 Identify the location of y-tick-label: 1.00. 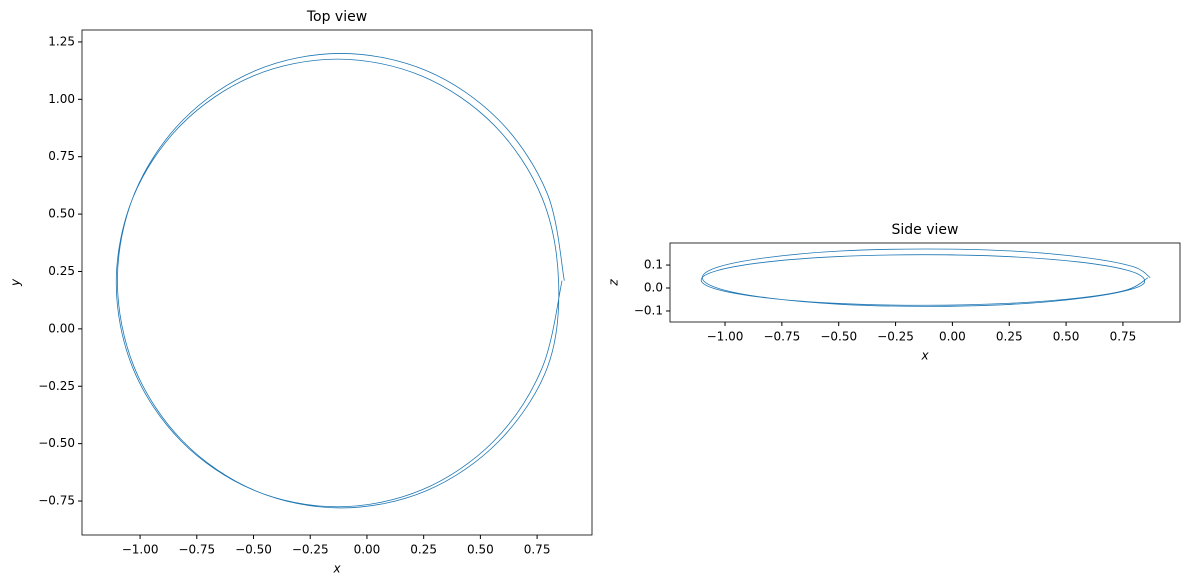
(61, 99).